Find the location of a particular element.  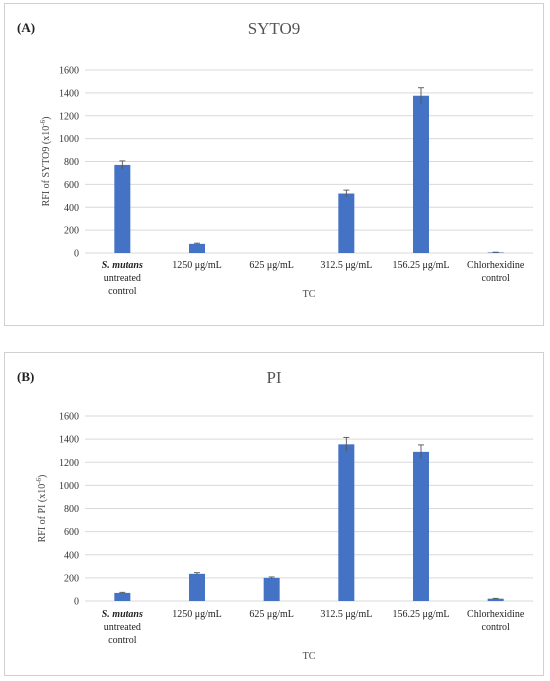

panel-label: (A) is located at coordinates (26, 27).